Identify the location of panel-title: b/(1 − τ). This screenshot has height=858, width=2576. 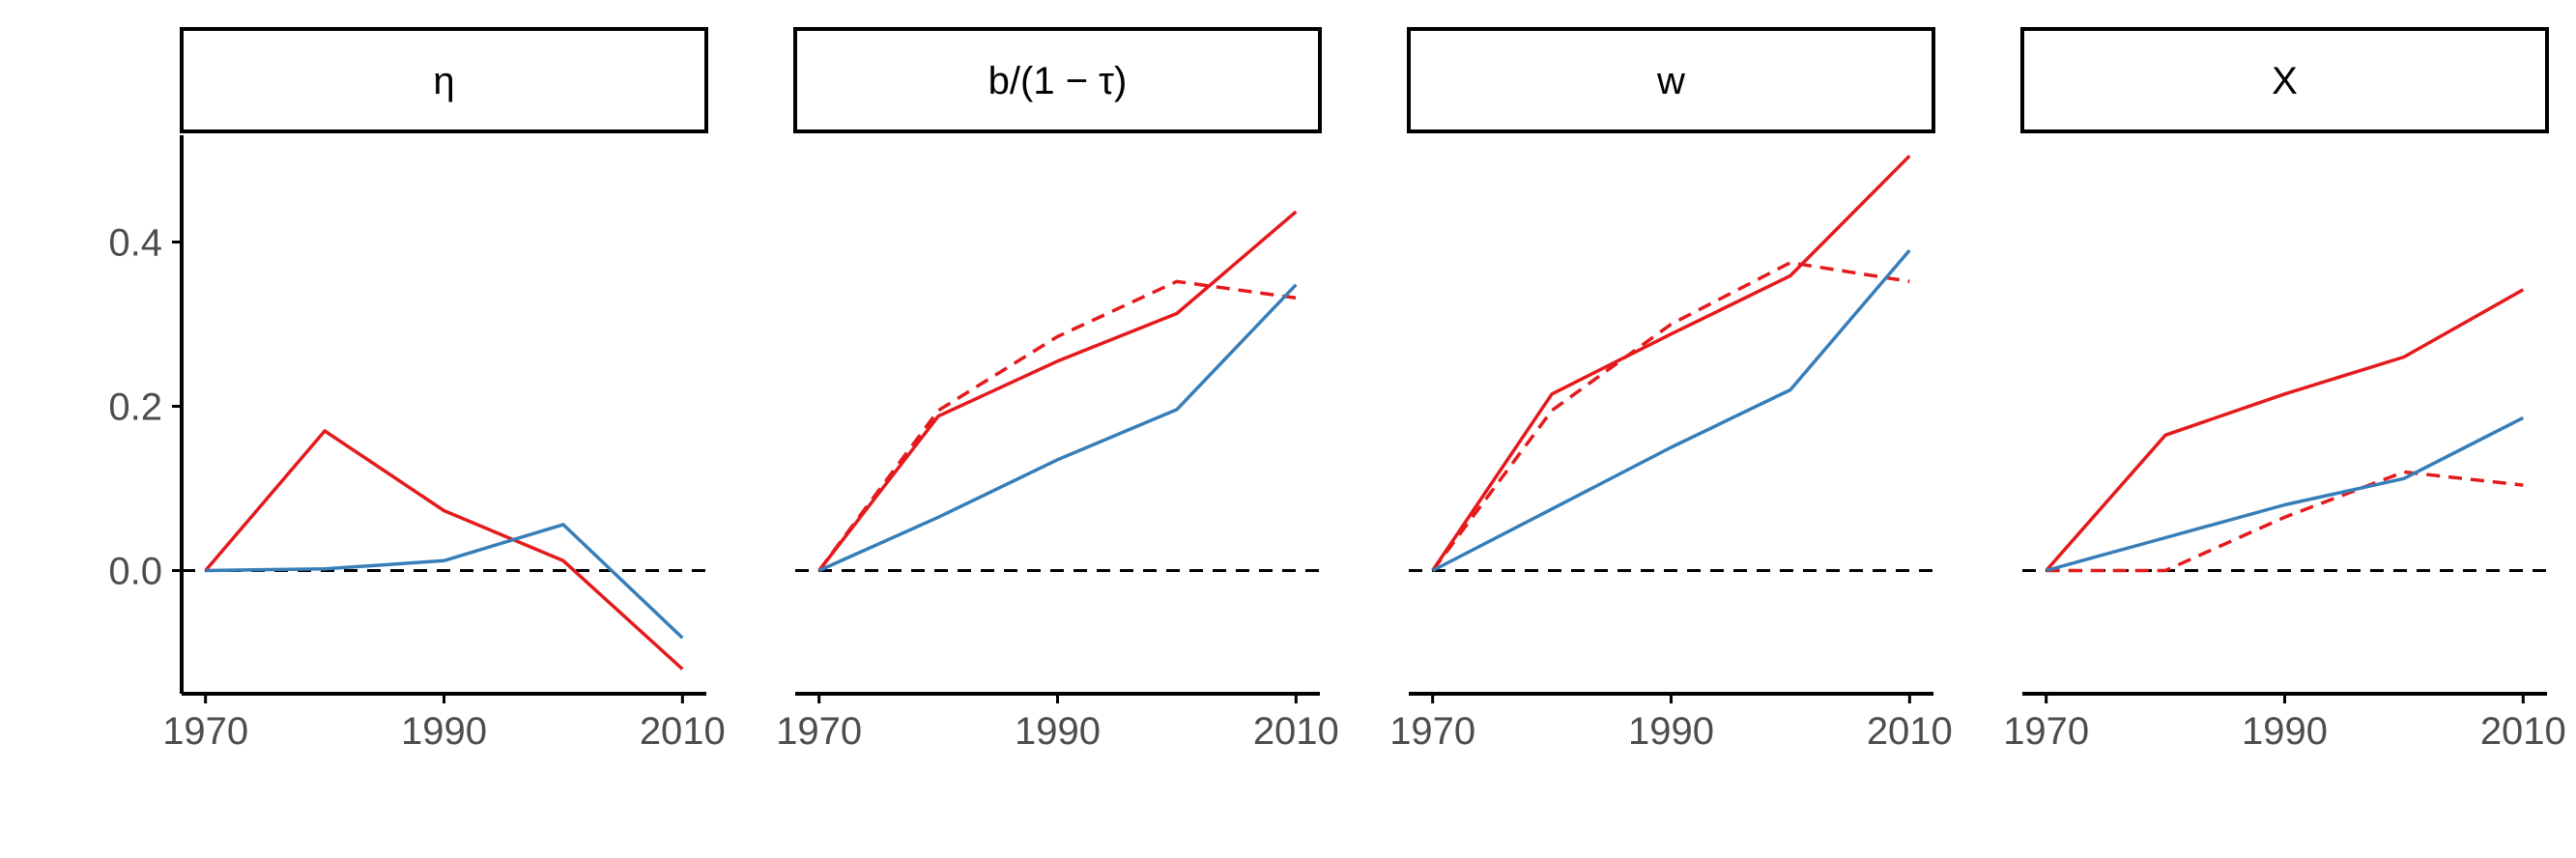
(1058, 81).